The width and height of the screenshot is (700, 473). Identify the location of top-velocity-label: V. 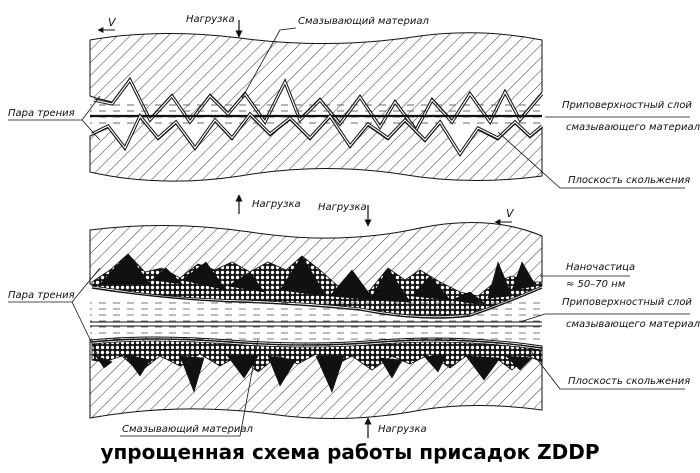
(112, 22).